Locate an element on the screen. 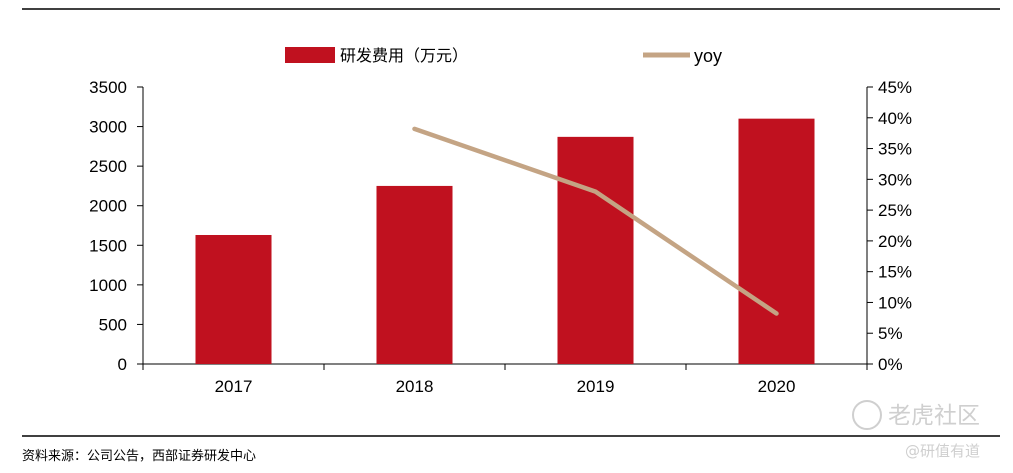  left-tick-label: 1500 is located at coordinates (108, 245).